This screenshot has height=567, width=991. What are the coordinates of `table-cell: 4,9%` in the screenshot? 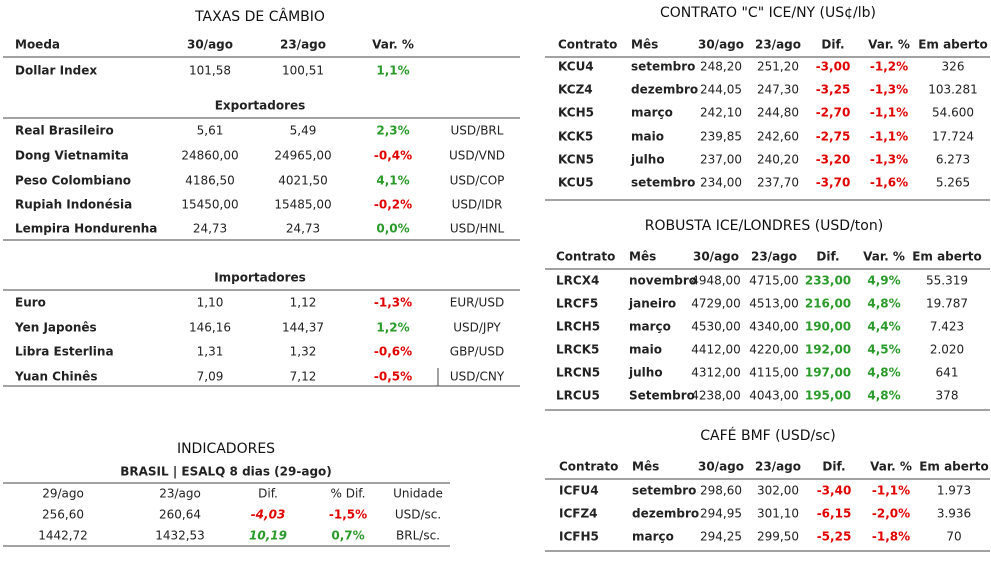 It's located at (883, 281).